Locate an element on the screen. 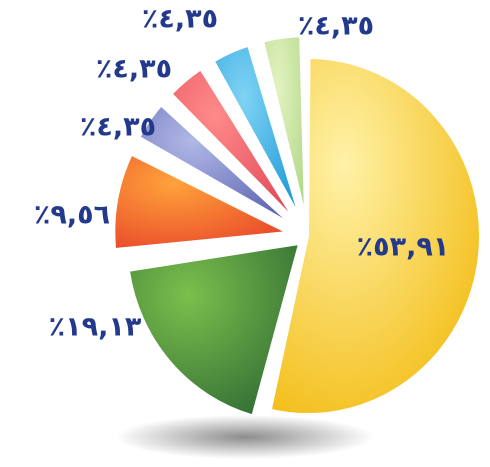 Image resolution: width=490 pixels, height=467 pixels. pie-slice-label-3: ٪٩,٥٦ is located at coordinates (72, 215).